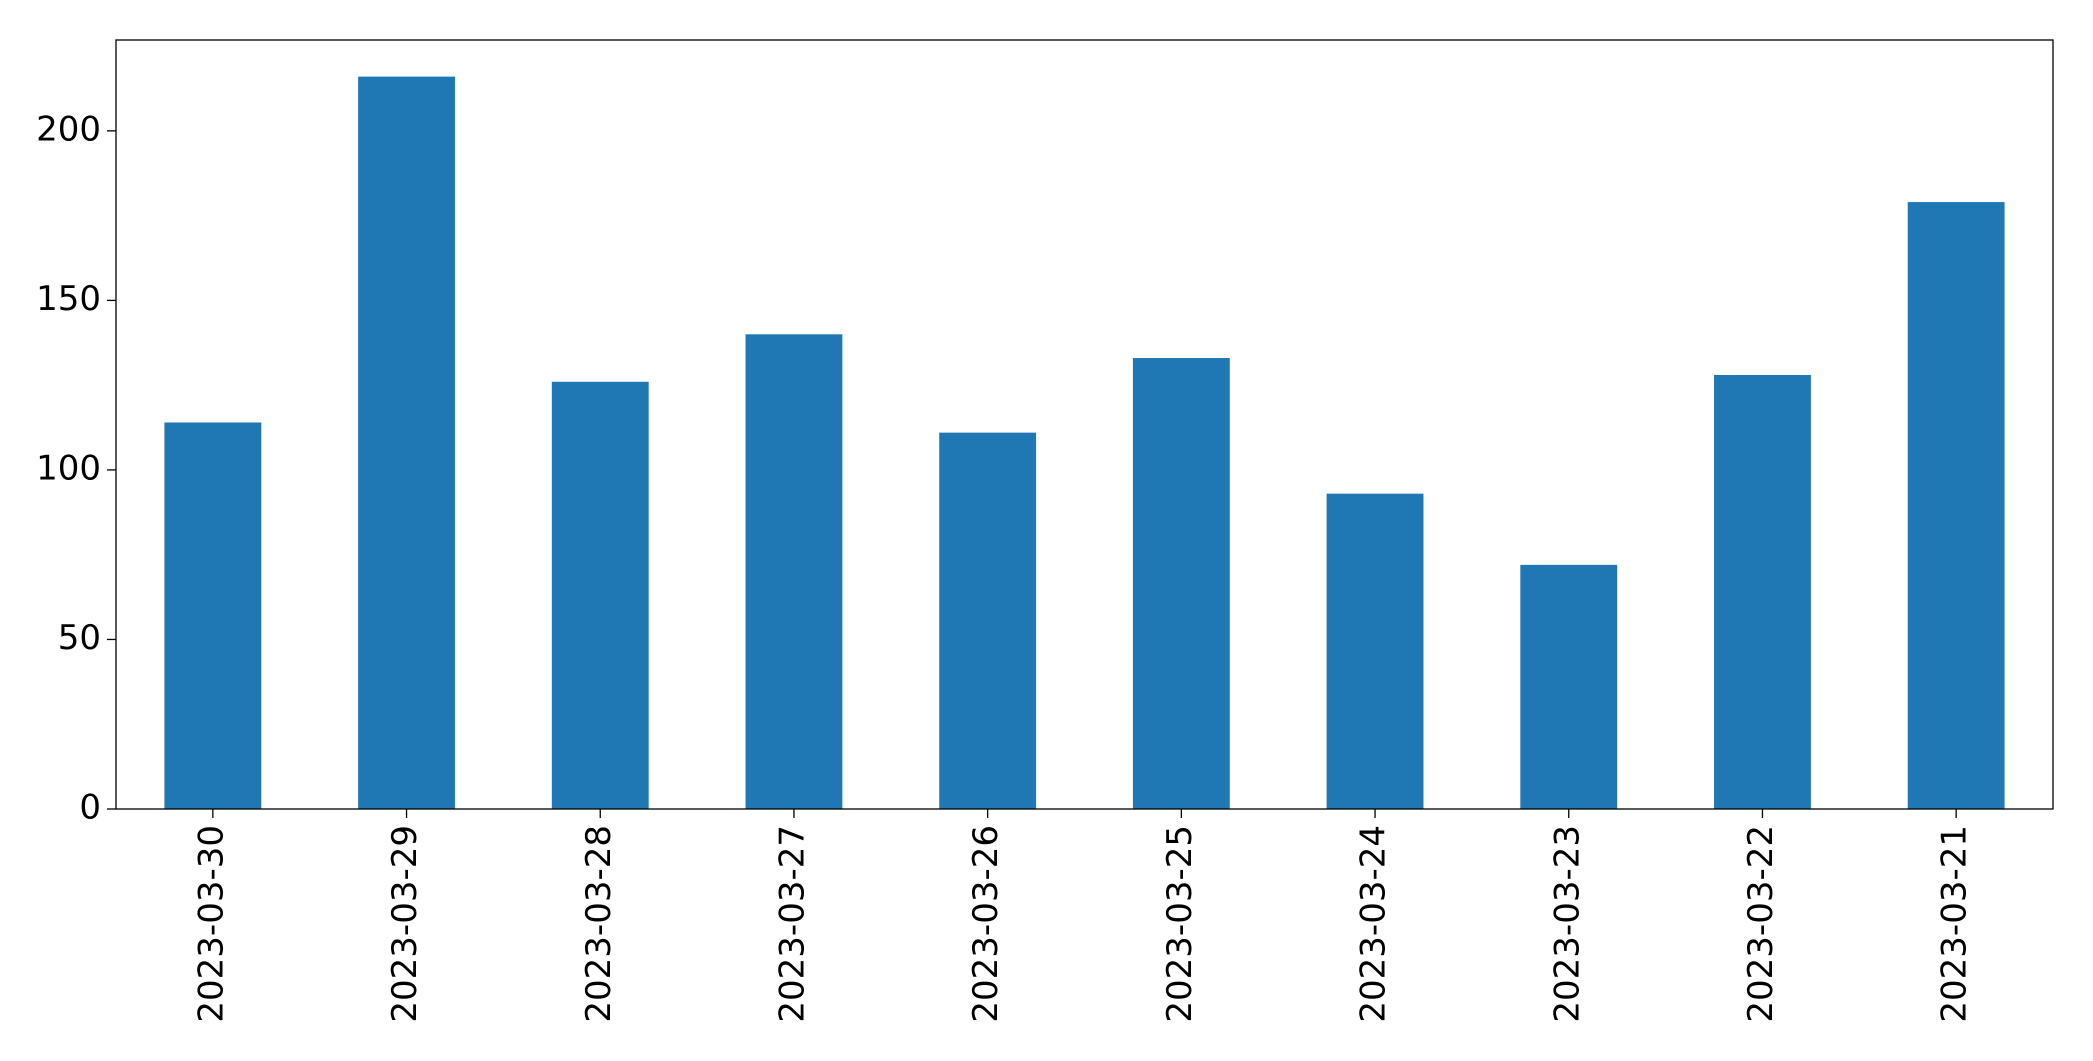  I want to click on x-tick-label: 2023-03-28, so click(599, 924).